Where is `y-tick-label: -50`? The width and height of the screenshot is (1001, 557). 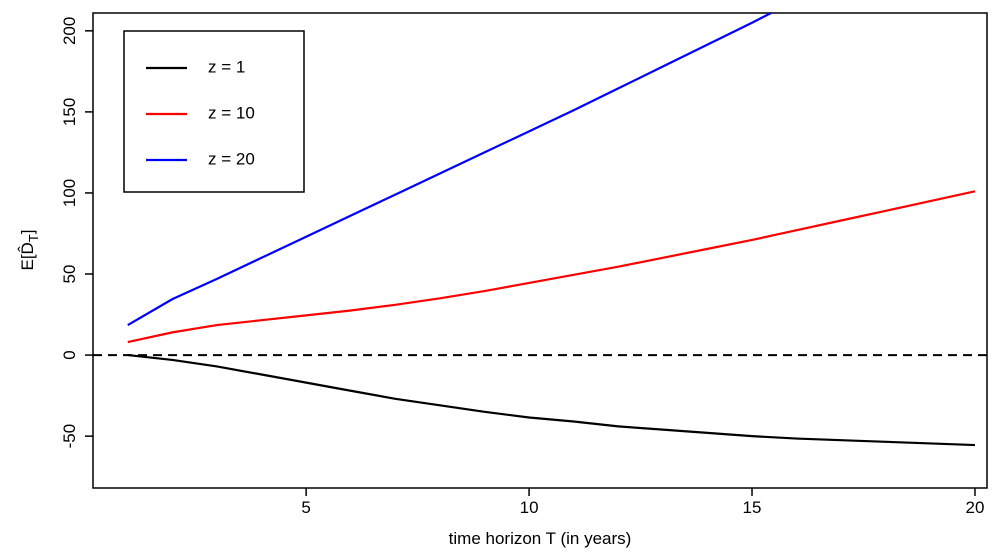
y-tick-label: -50 is located at coordinates (69, 436).